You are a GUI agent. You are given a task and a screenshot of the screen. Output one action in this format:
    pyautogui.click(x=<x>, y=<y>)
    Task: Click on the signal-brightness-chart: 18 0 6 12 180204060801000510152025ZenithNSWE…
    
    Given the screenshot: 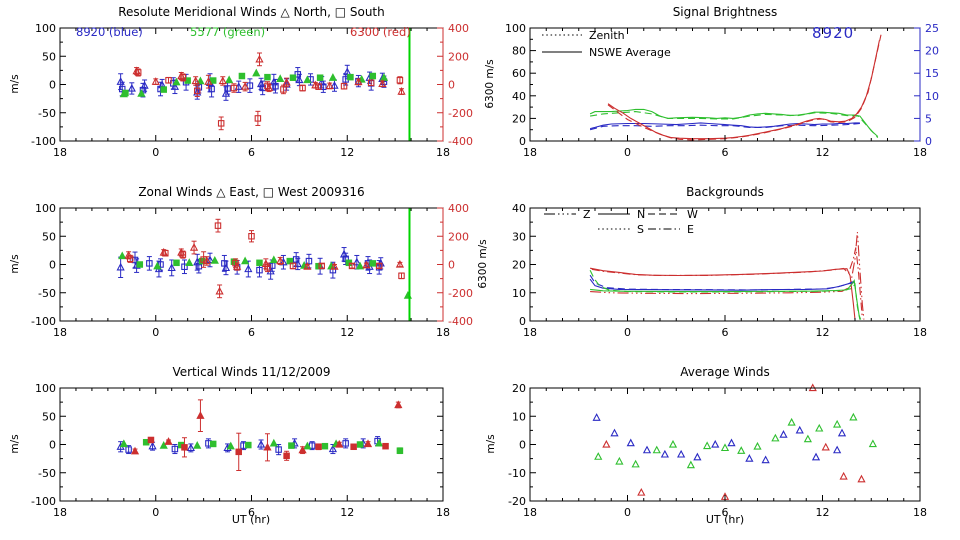 What is the action you would take?
    pyautogui.click(x=722, y=90)
    